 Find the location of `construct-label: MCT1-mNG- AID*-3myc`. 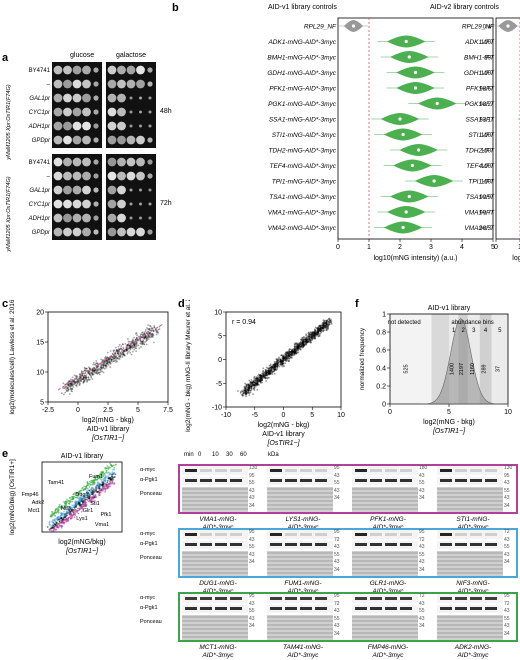

construct-label: MCT1-mNG- AID*-3myc is located at coordinates (218, 652).